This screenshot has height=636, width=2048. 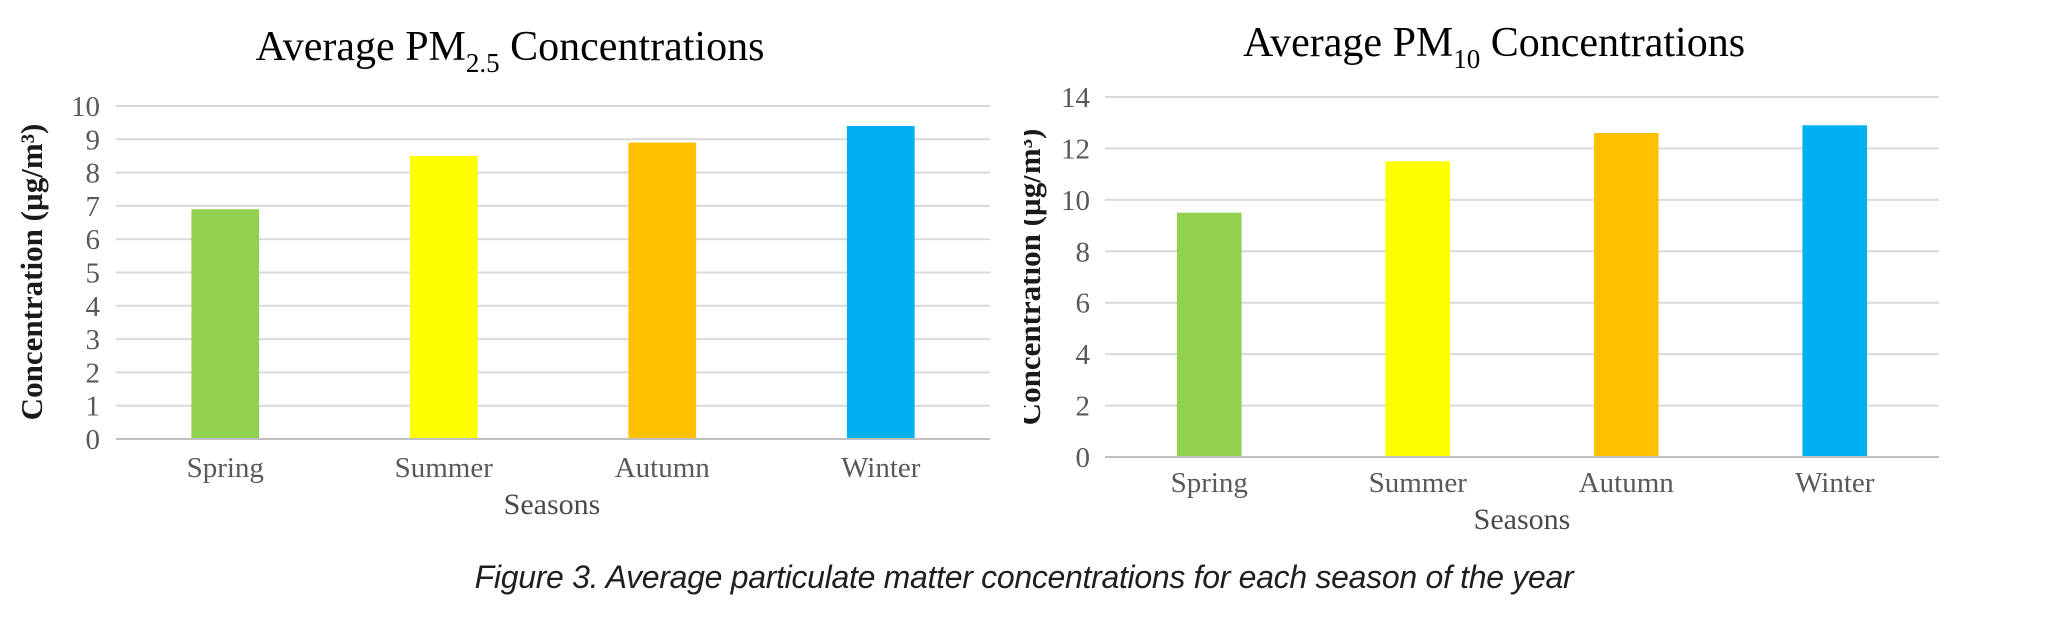 What do you see at coordinates (93, 407) in the screenshot?
I see `y-tick-label: 1` at bounding box center [93, 407].